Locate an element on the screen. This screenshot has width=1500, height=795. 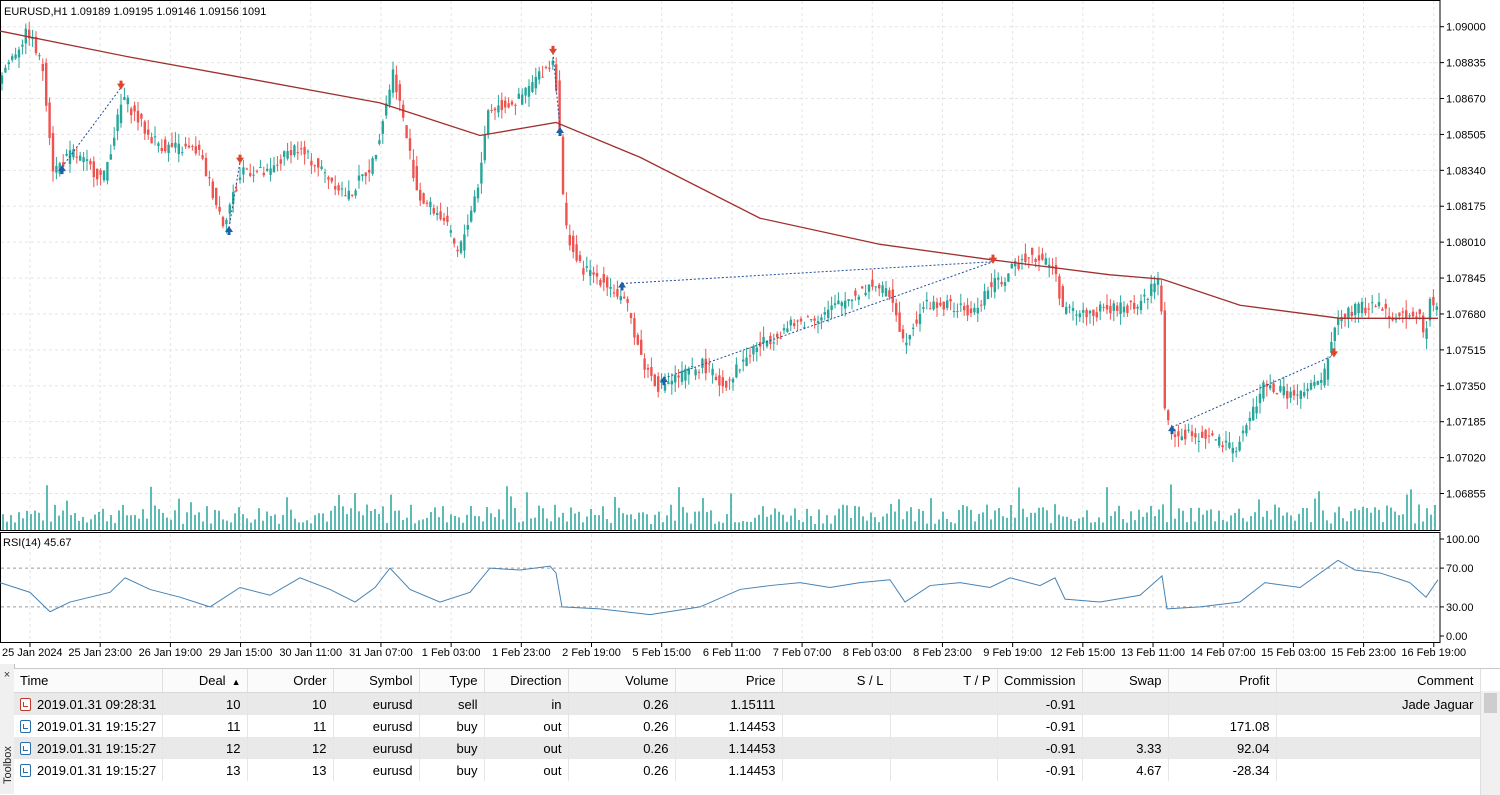
column-header-profit: Profit is located at coordinates (1222, 681).